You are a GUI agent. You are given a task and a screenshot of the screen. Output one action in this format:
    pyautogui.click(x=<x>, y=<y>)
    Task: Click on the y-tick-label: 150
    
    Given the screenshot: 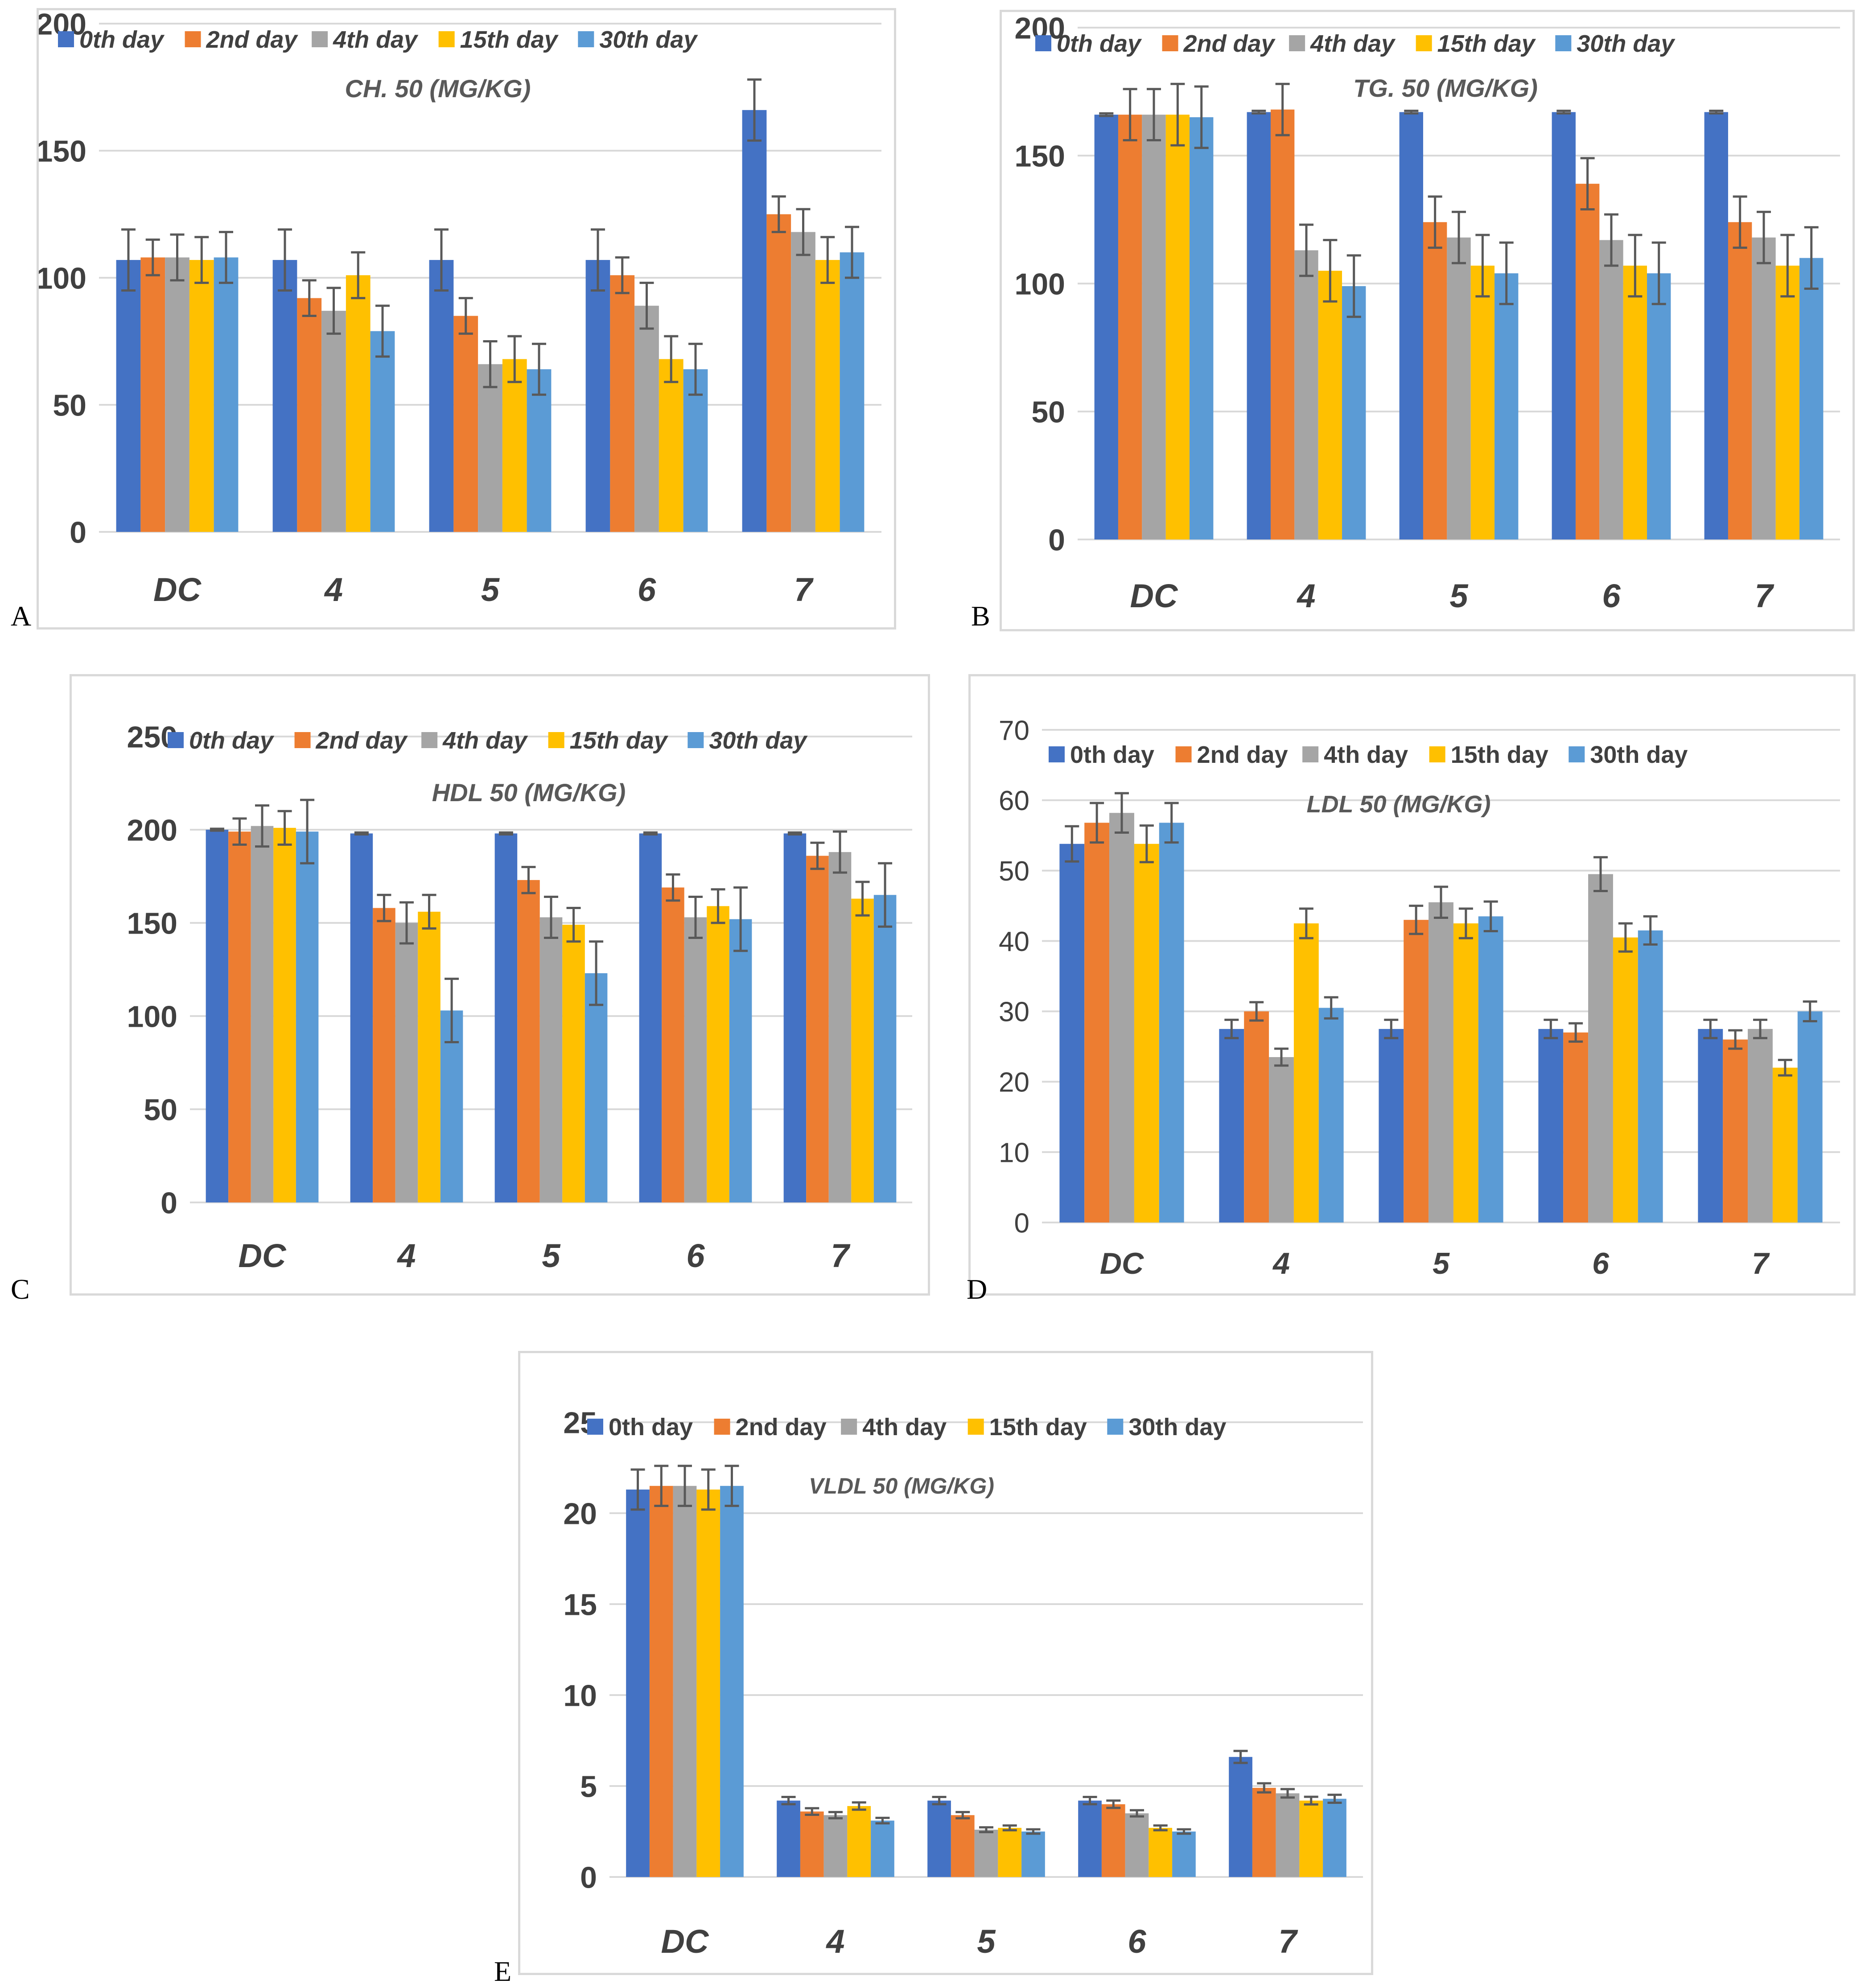 What is the action you would take?
    pyautogui.click(x=63, y=151)
    